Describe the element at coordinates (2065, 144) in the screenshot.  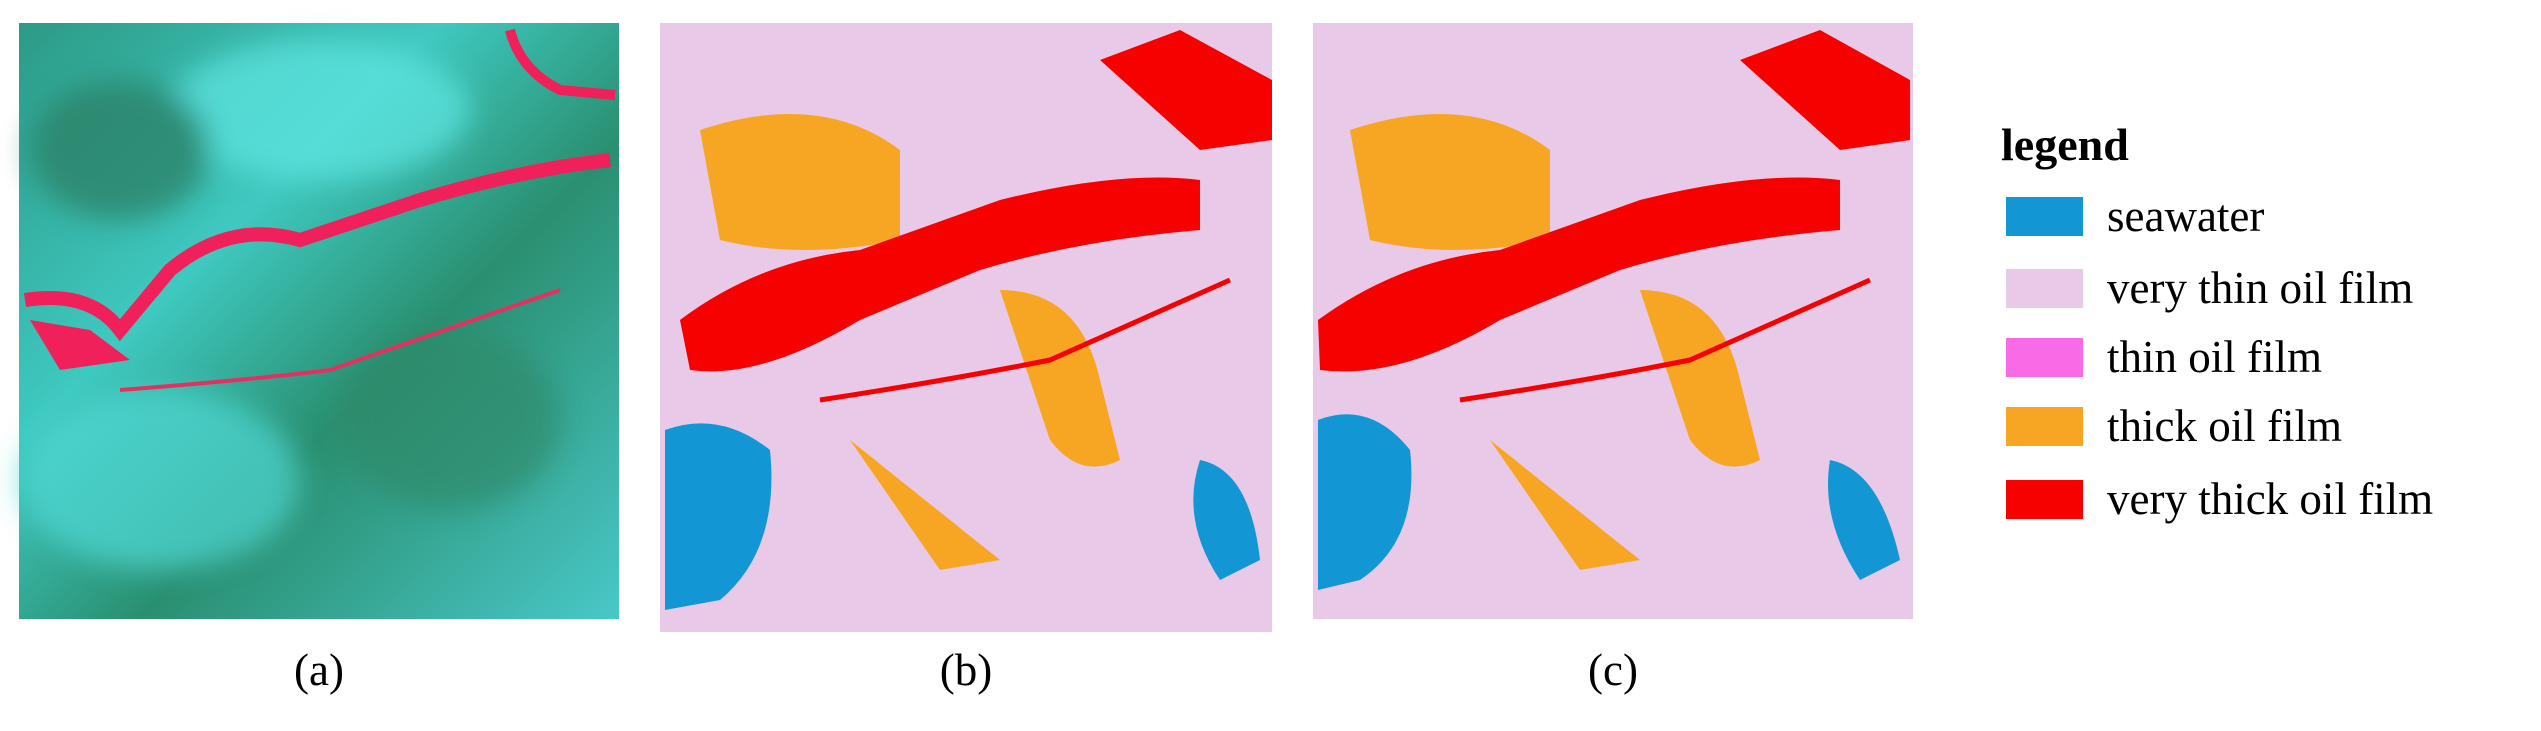
I see `legend-title: legend` at that location.